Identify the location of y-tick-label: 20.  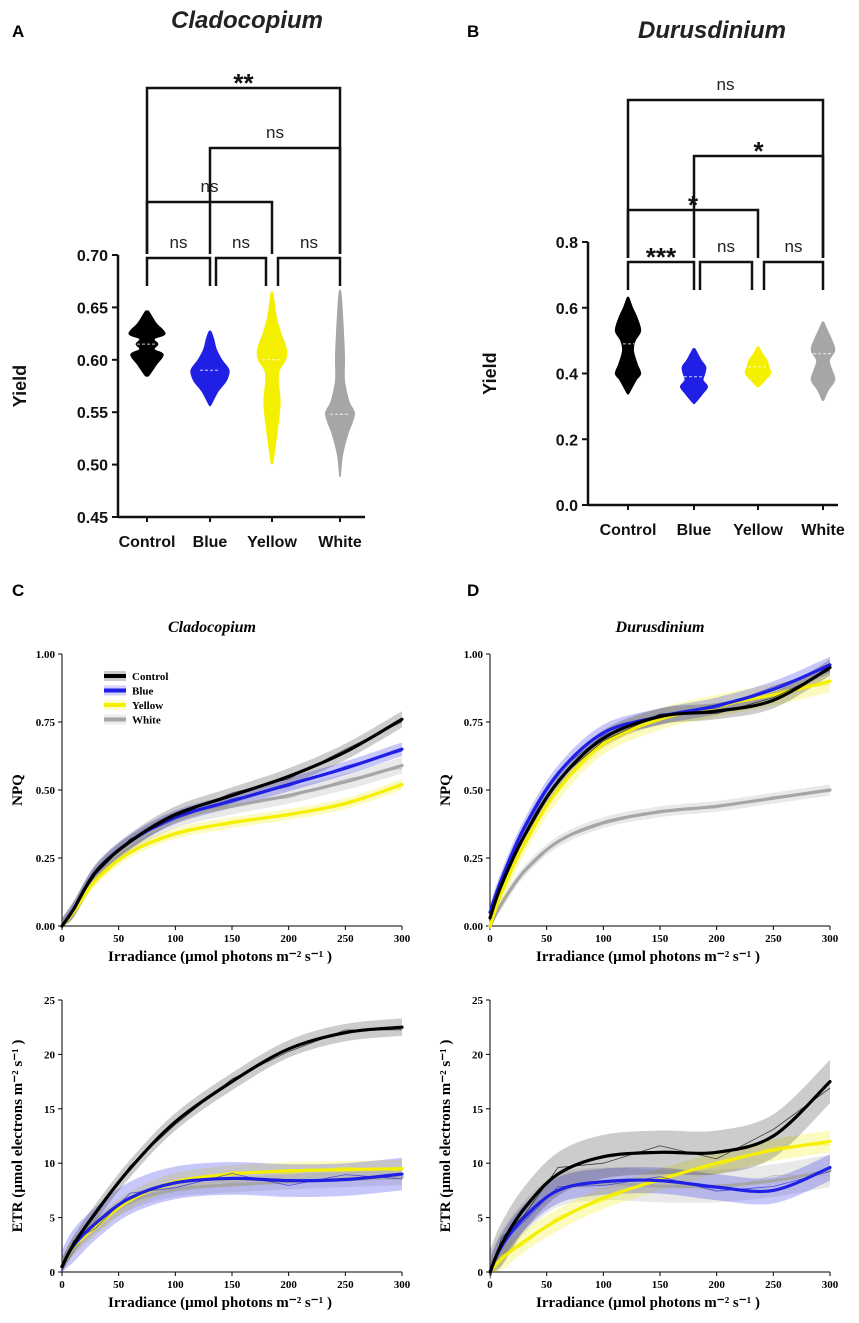
(478, 1055).